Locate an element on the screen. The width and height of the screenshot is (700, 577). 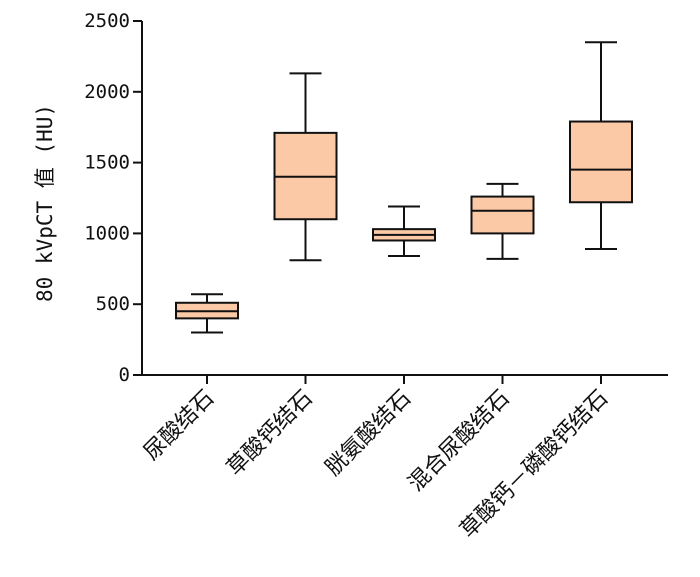
x-tick-label: 草酸钙结石 is located at coordinates (269, 433).